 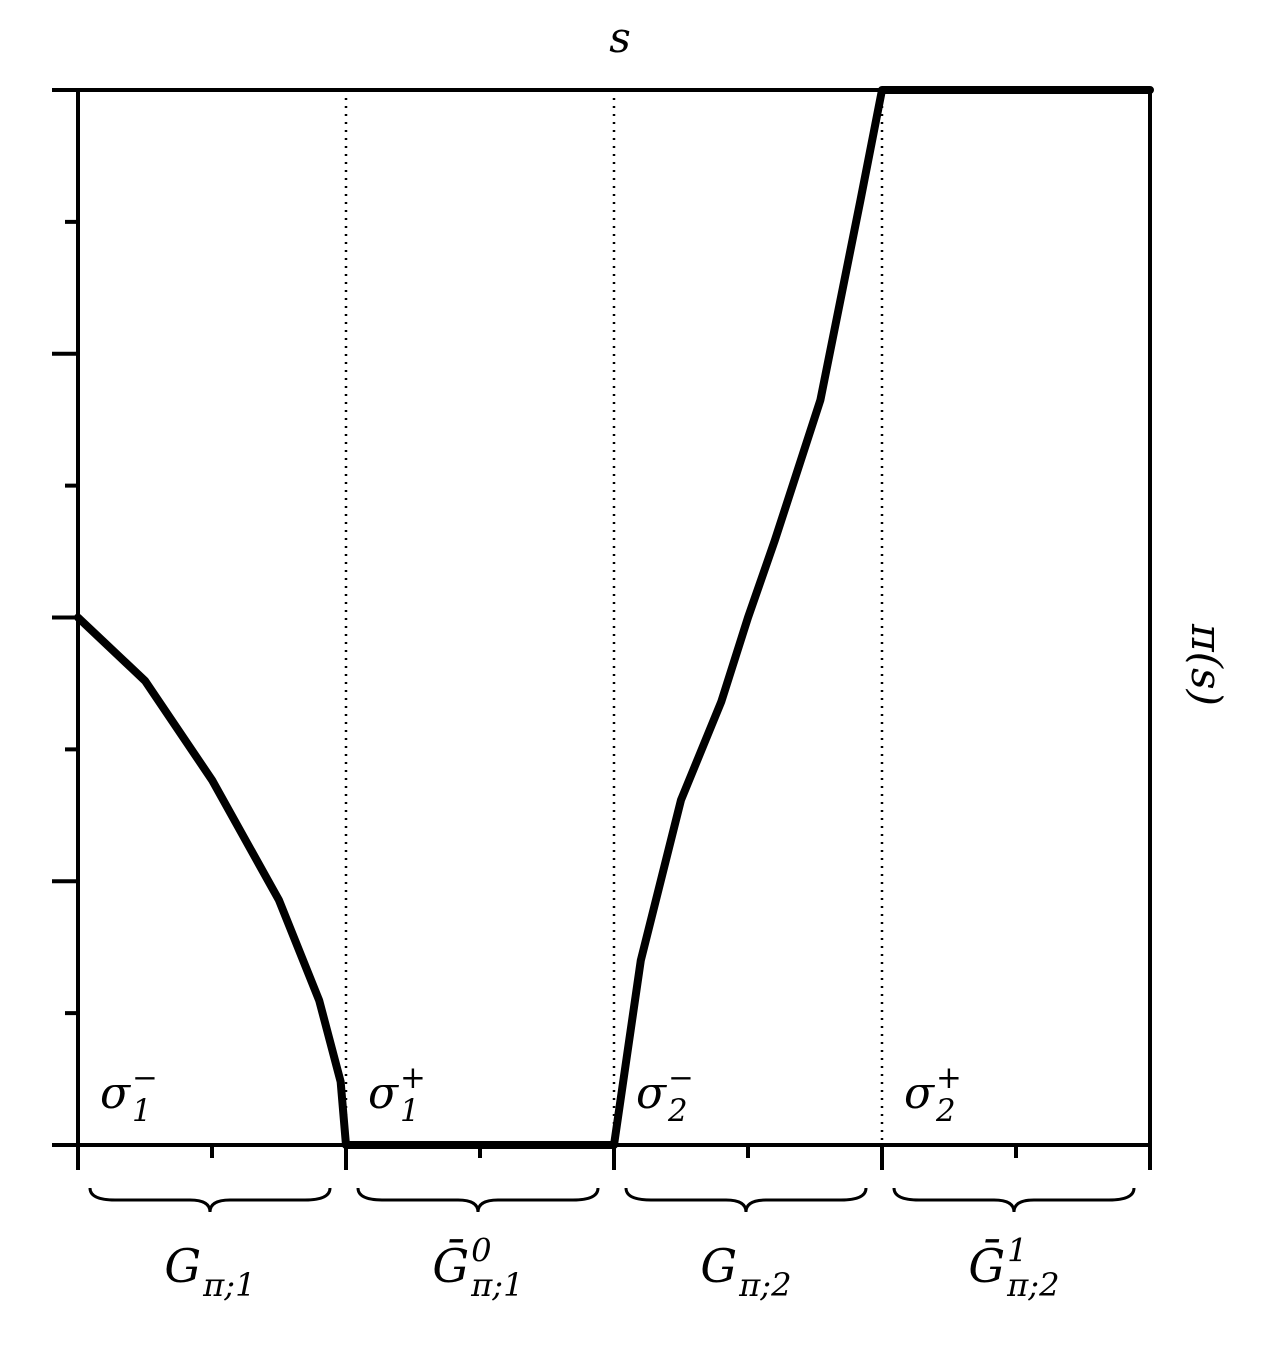 What do you see at coordinates (1206, 664) in the screenshot?
I see `y-axis-label: π(s)` at bounding box center [1206, 664].